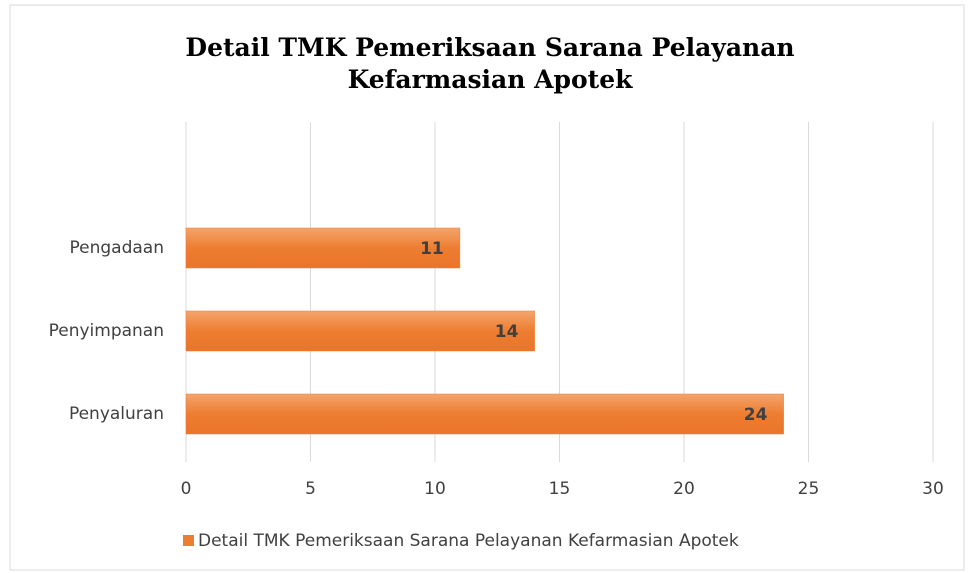 This screenshot has width=969, height=573. I want to click on x-tick-label: 30, so click(933, 489).